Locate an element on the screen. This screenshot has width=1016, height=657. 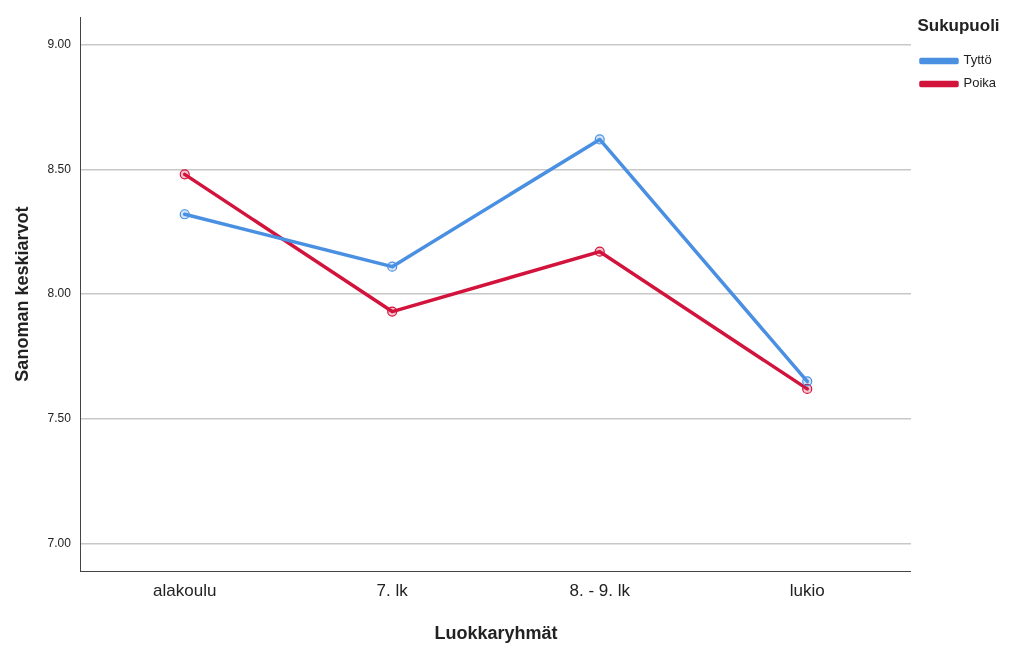
x-tick-label: 7. lk is located at coordinates (392, 590).